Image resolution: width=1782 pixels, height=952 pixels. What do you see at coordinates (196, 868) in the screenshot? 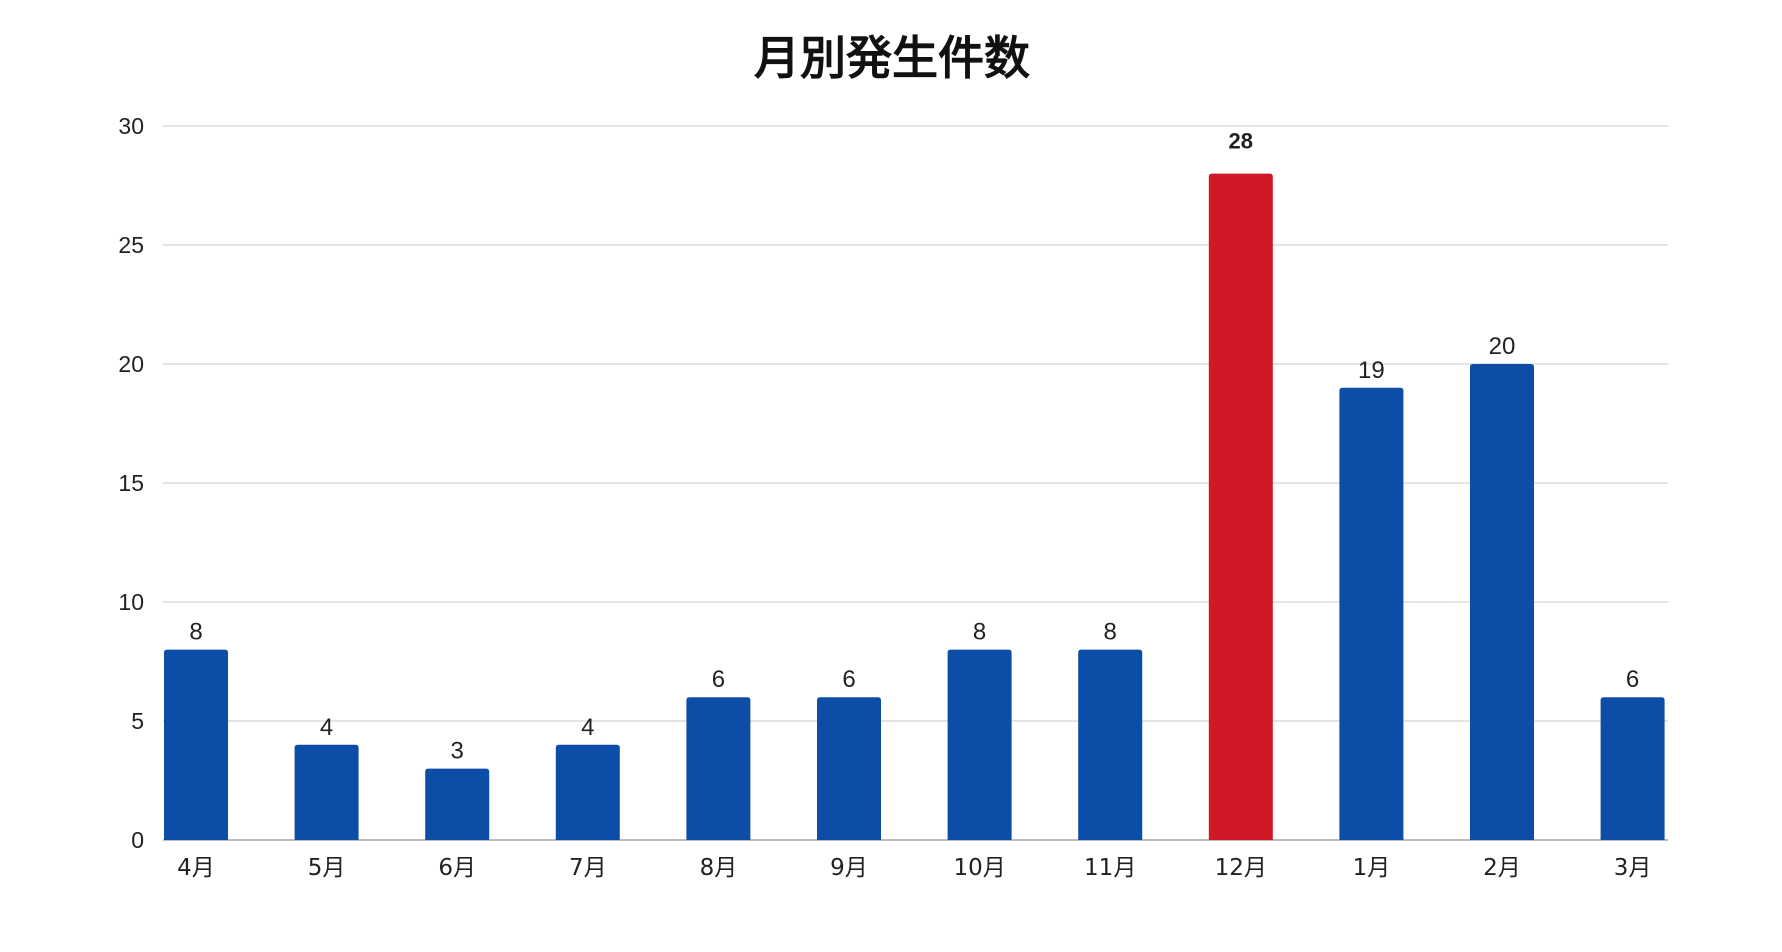
I see `x-tick-label: 4月` at bounding box center [196, 868].